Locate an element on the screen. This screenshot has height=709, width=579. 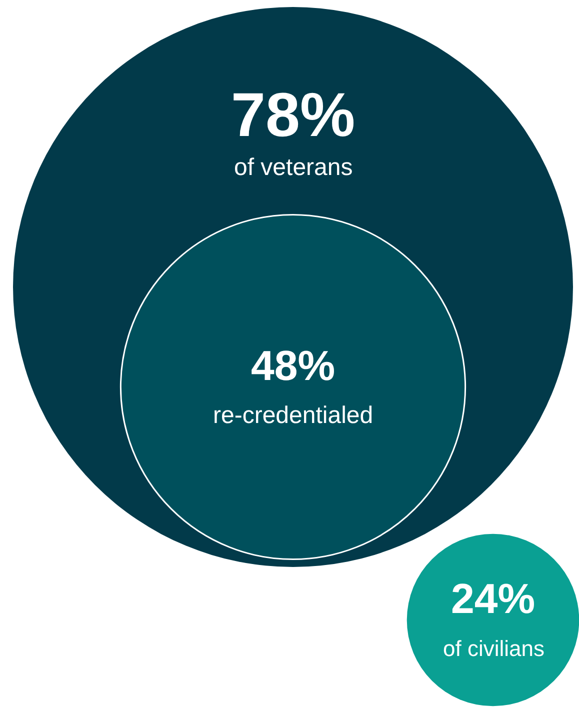
category-label: re-credentialed is located at coordinates (293, 415).